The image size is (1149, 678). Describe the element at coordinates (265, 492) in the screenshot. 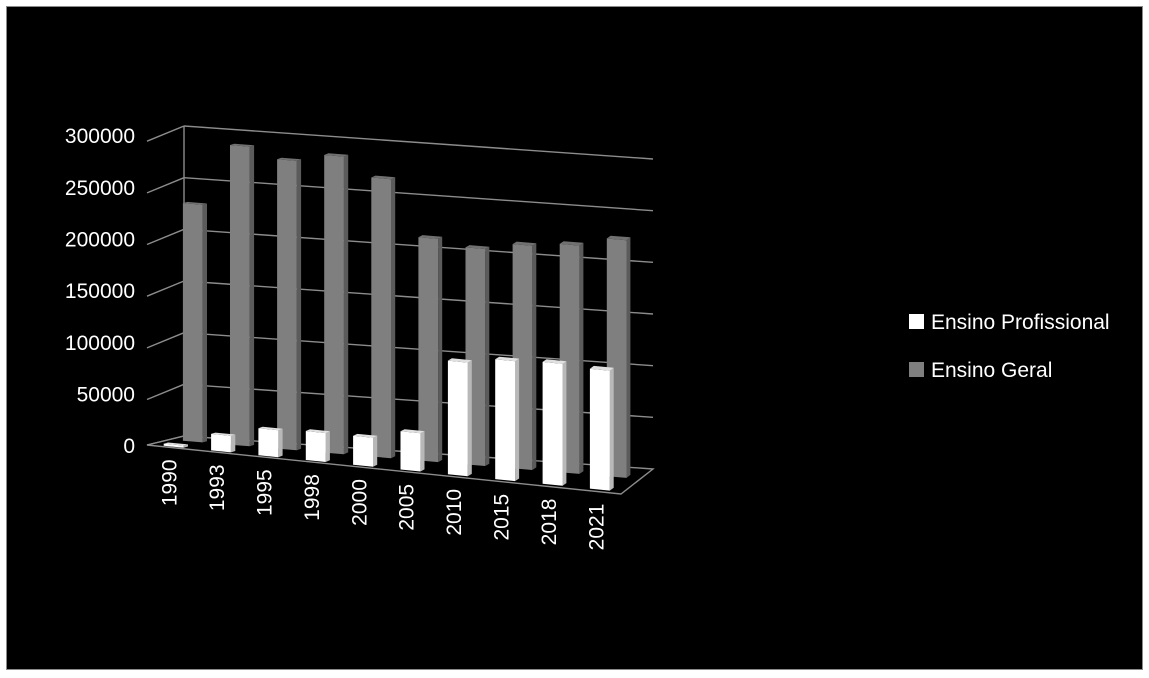

I see `x-tick-label: 1995` at that location.